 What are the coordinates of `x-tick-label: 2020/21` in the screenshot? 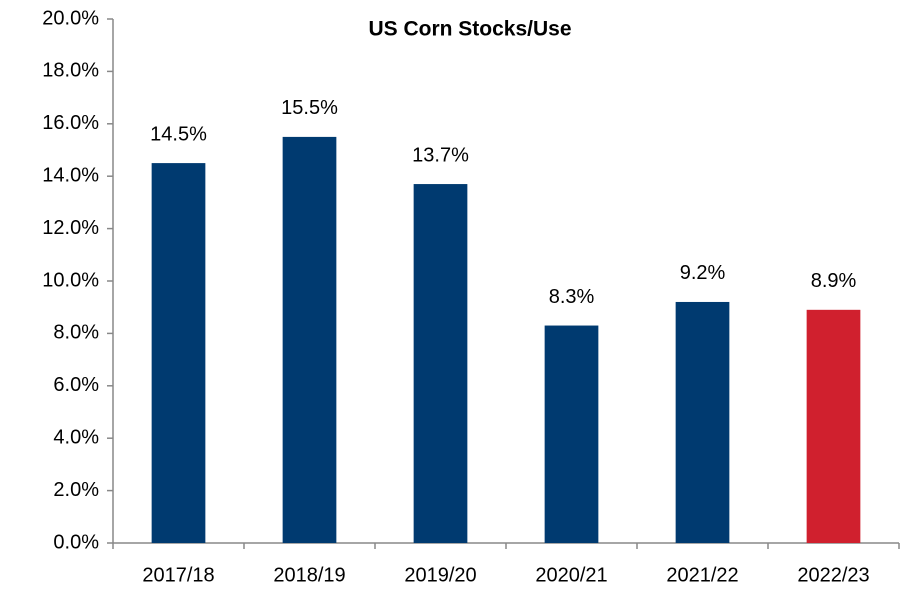 It's located at (571, 575).